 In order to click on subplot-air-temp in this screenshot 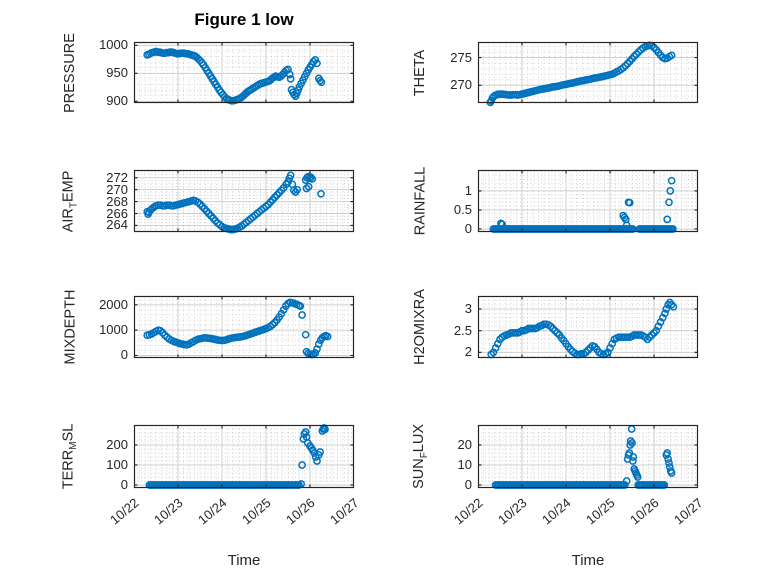, I will do `click(244, 201)`.